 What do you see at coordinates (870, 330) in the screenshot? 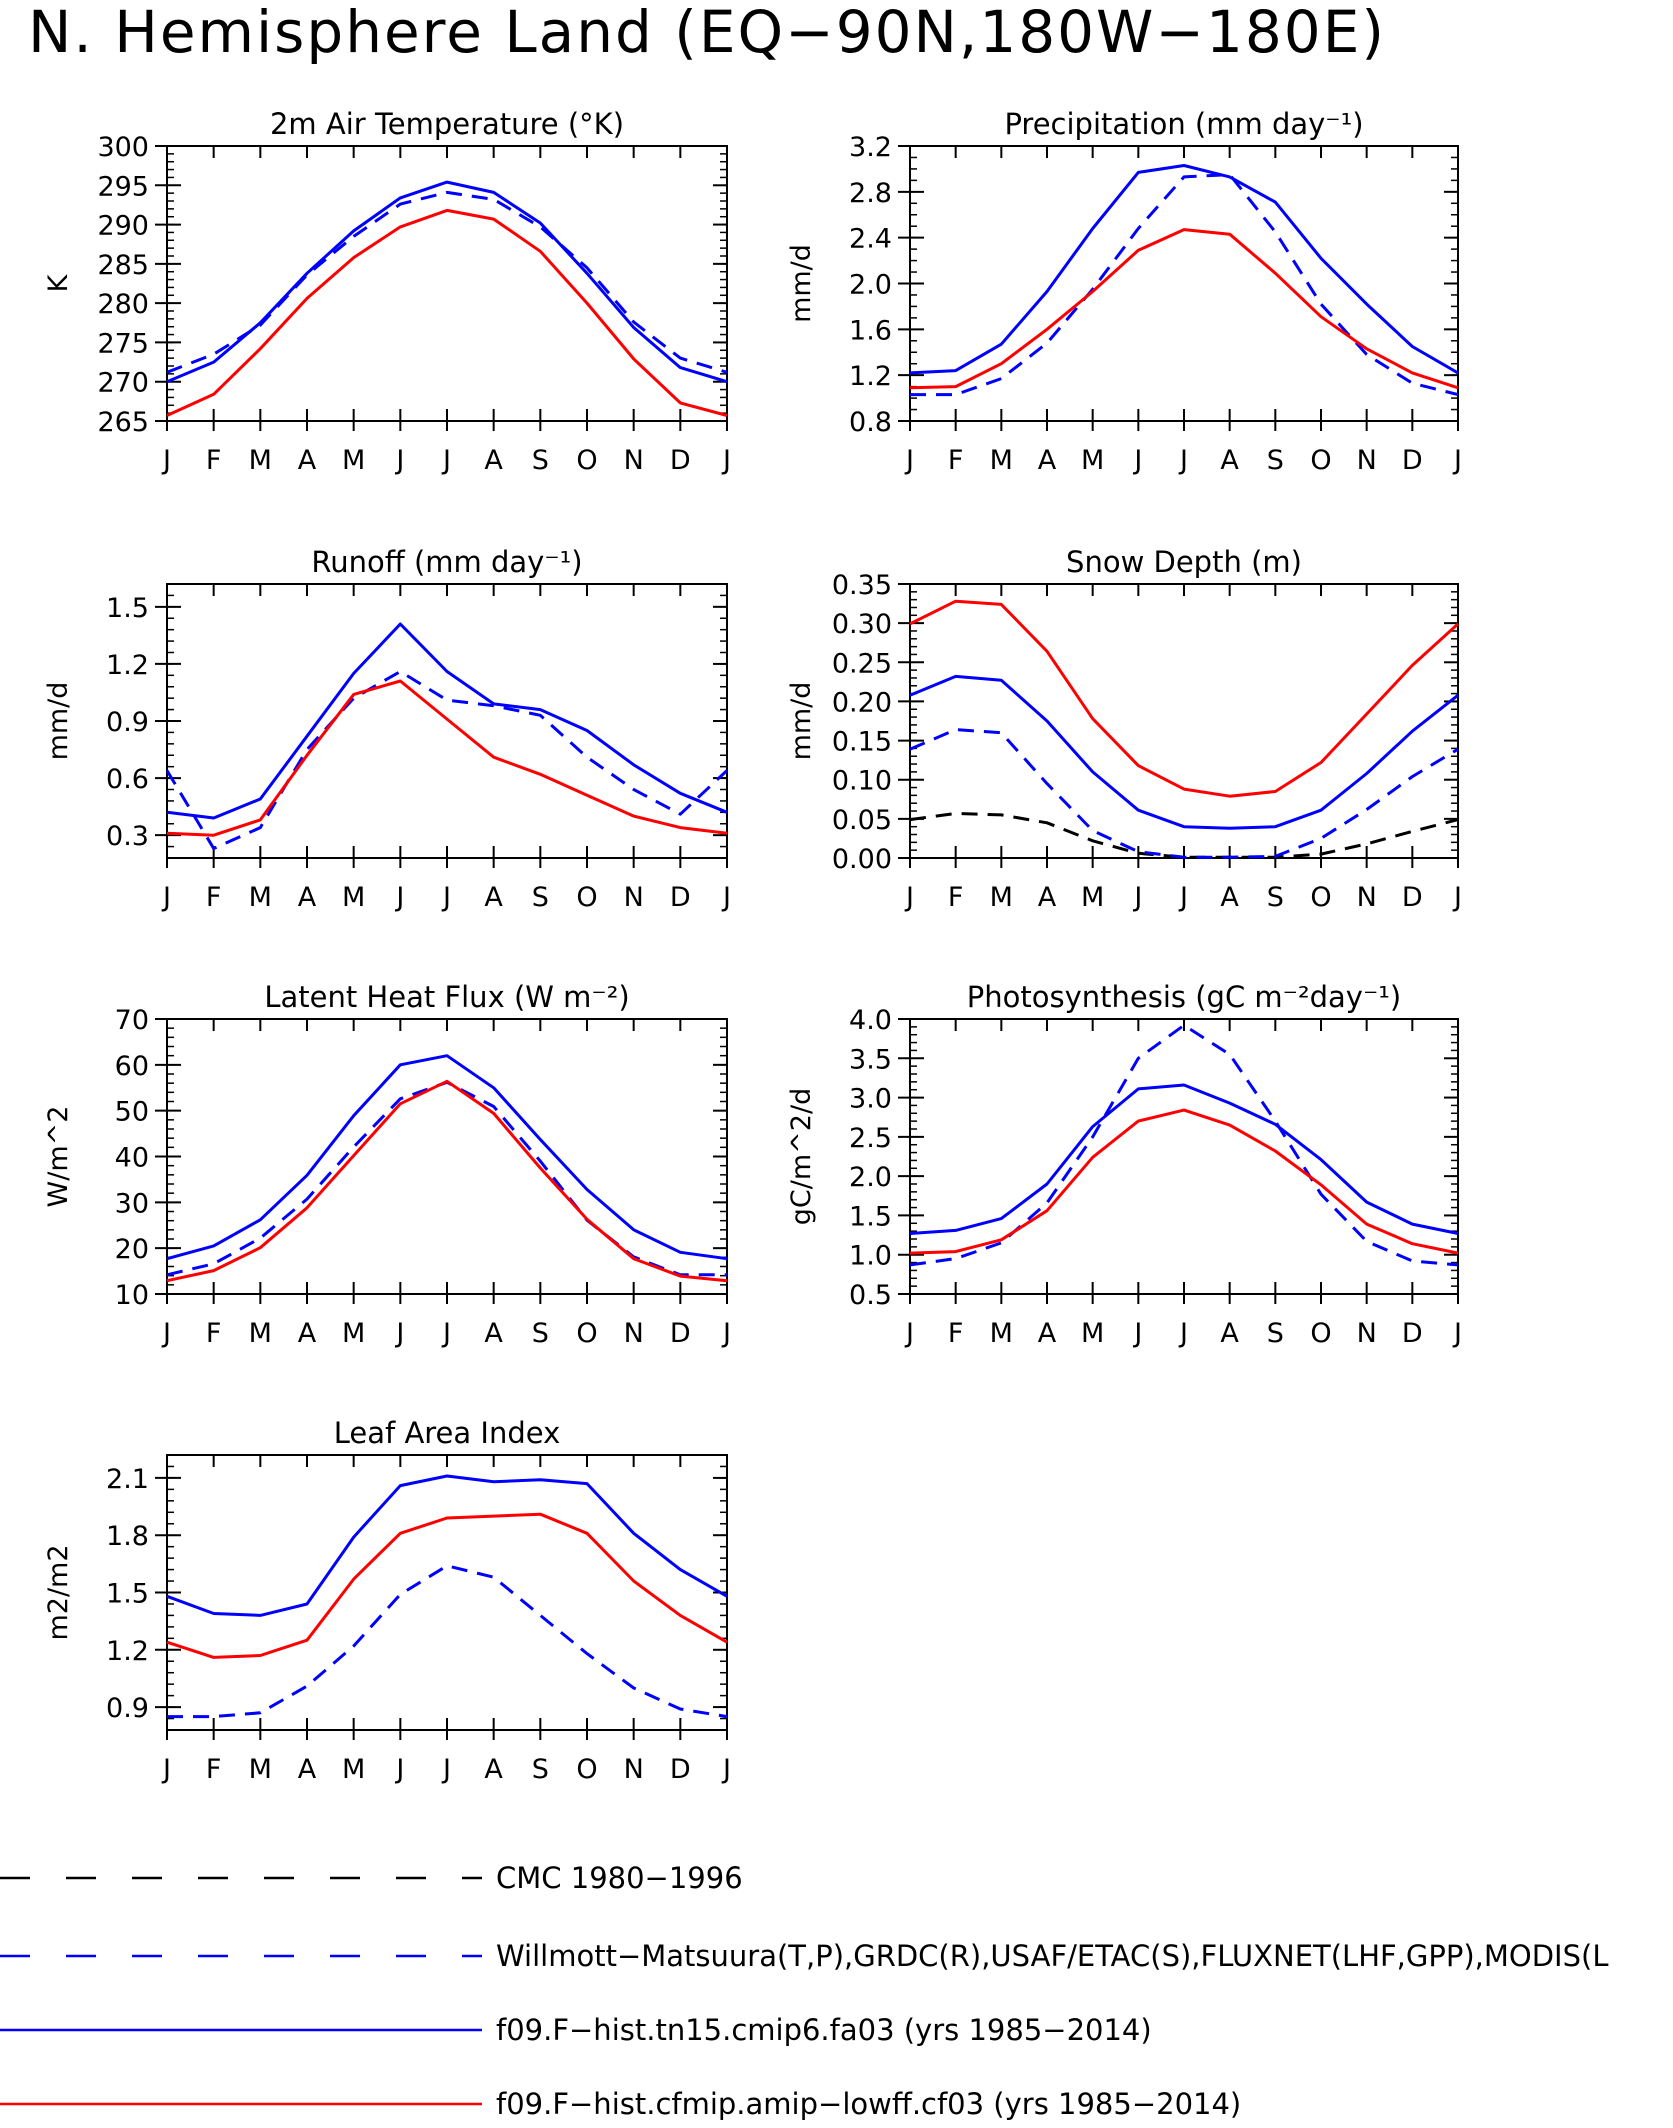
I see `y-tick-label: 1.6` at bounding box center [870, 330].